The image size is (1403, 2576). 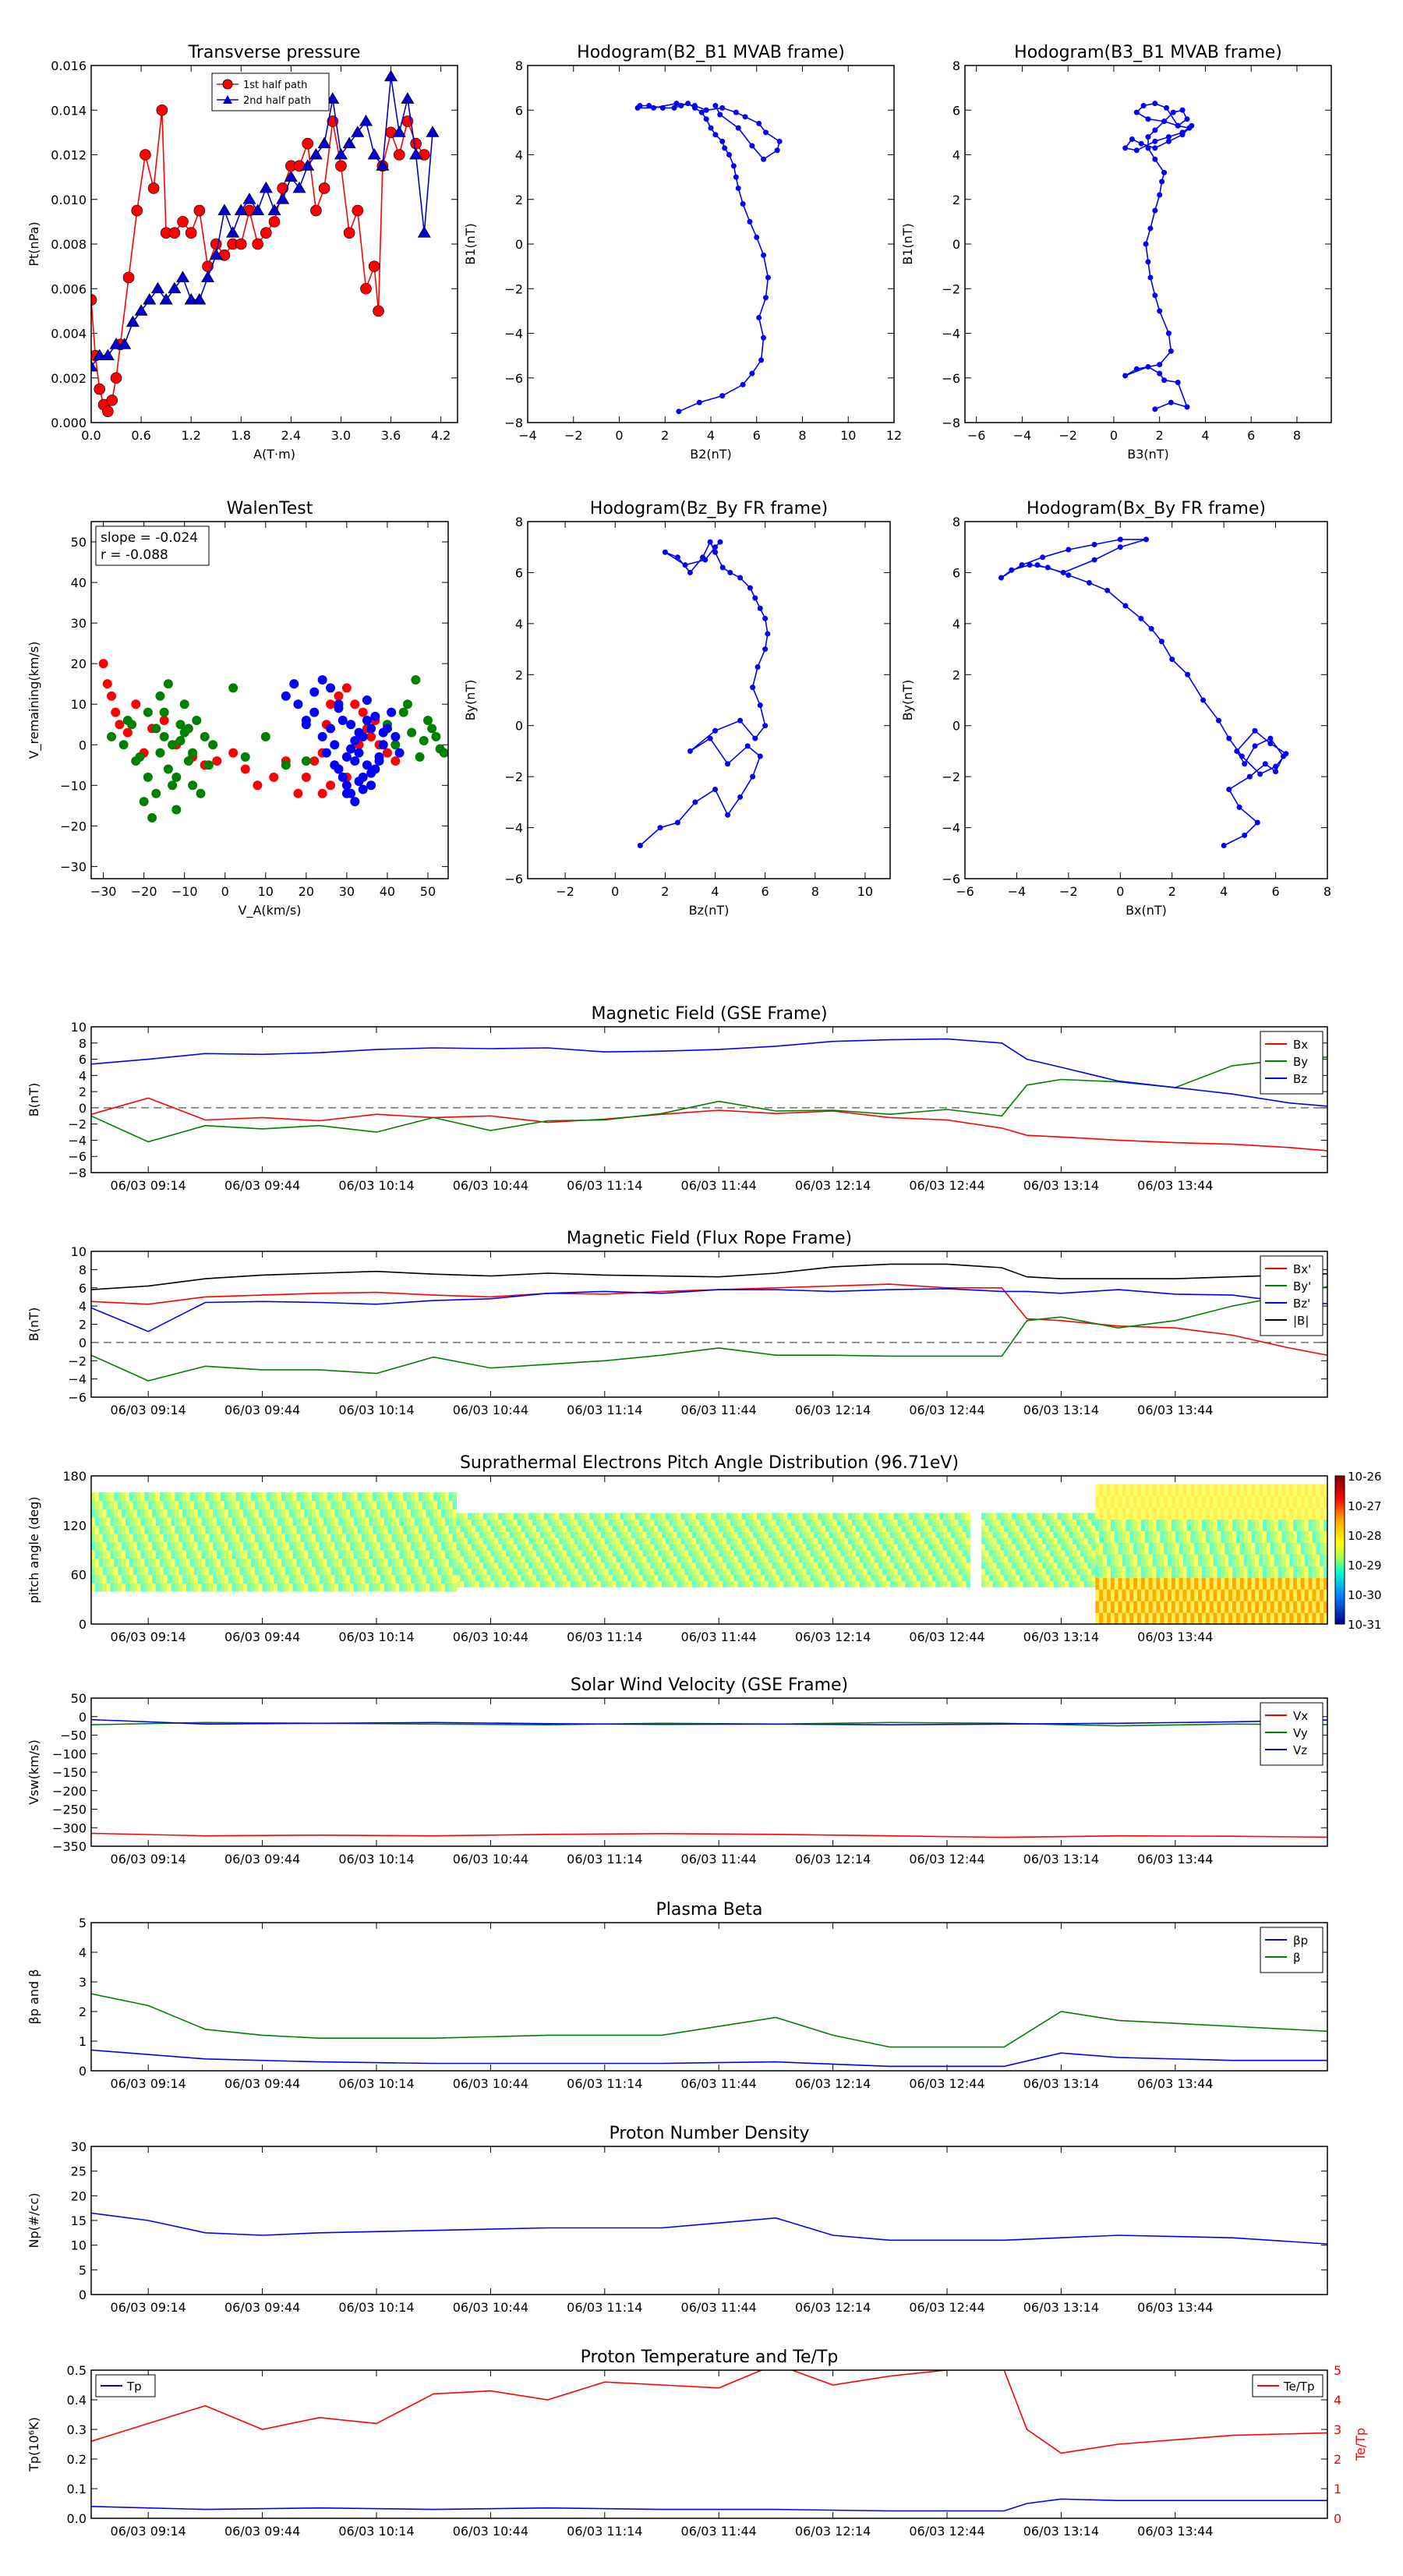 I want to click on y-tick-label: 2, so click(x=956, y=674).